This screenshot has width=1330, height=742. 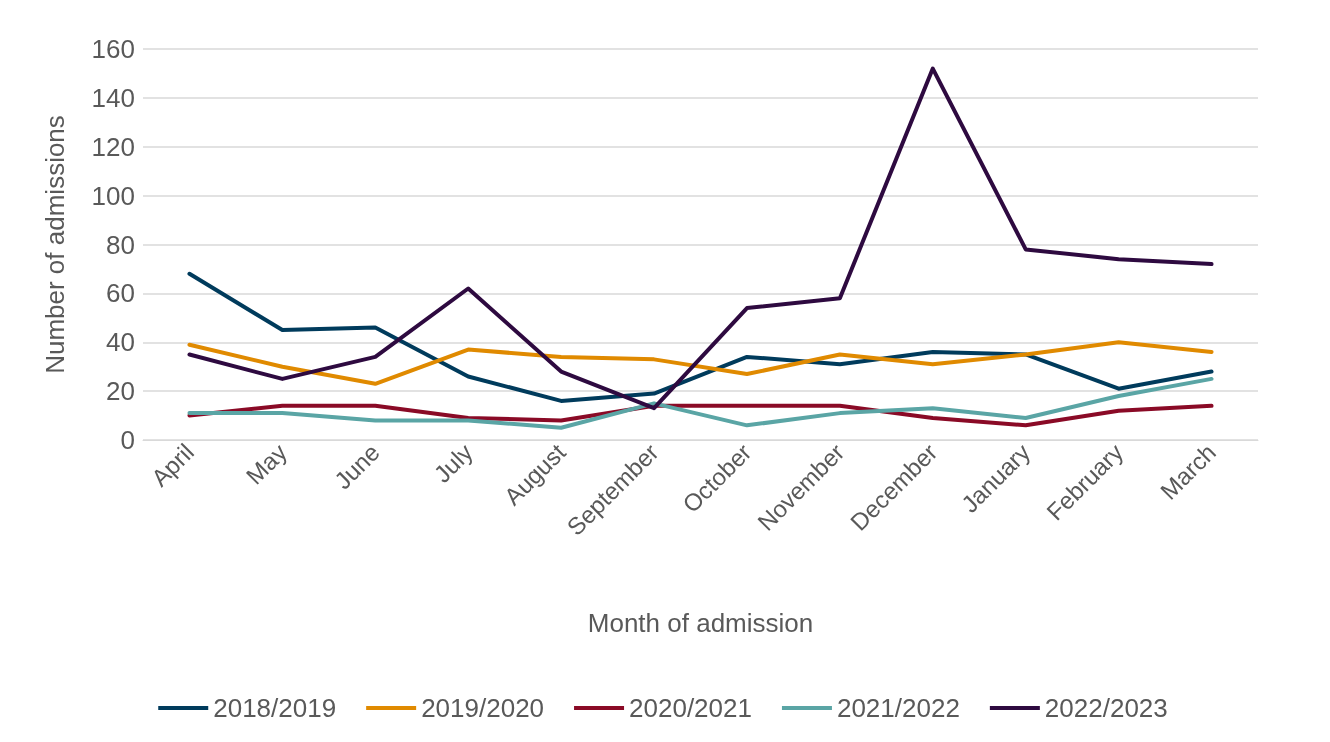 I want to click on x-tick-label: May, so click(x=266, y=464).